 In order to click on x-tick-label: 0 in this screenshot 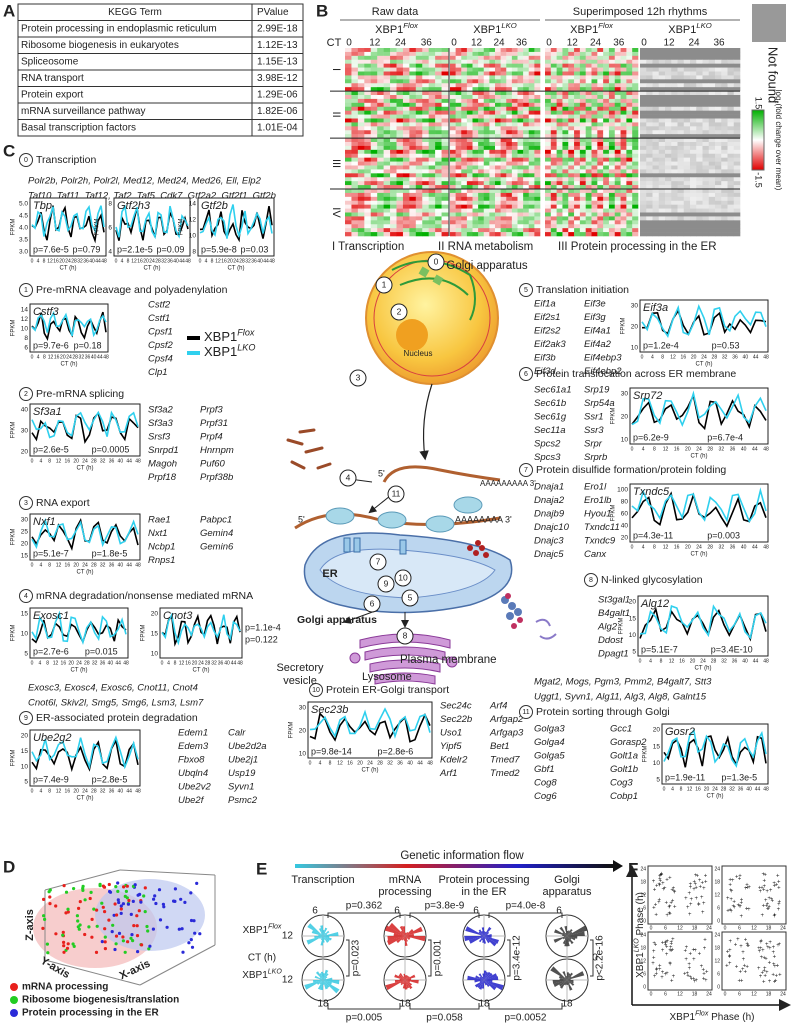, I will do `click(651, 994)`.